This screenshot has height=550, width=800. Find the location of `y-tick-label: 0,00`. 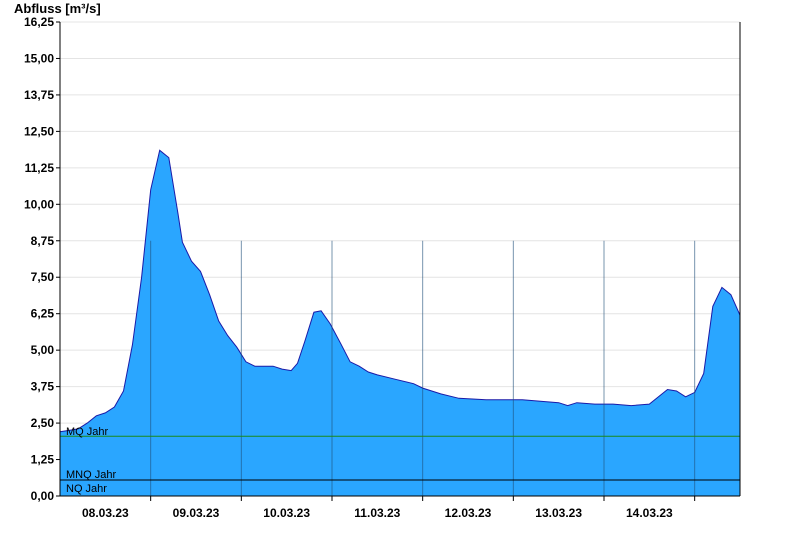

y-tick-label: 0,00 is located at coordinates (43, 496).